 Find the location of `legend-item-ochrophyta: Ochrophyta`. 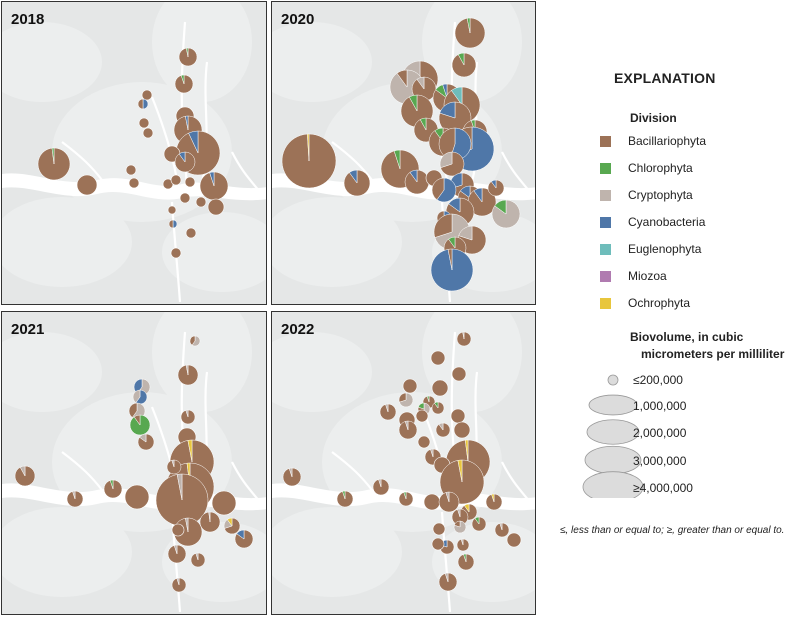

legend-item-ochrophyta: Ochrophyta is located at coordinates (645, 303).